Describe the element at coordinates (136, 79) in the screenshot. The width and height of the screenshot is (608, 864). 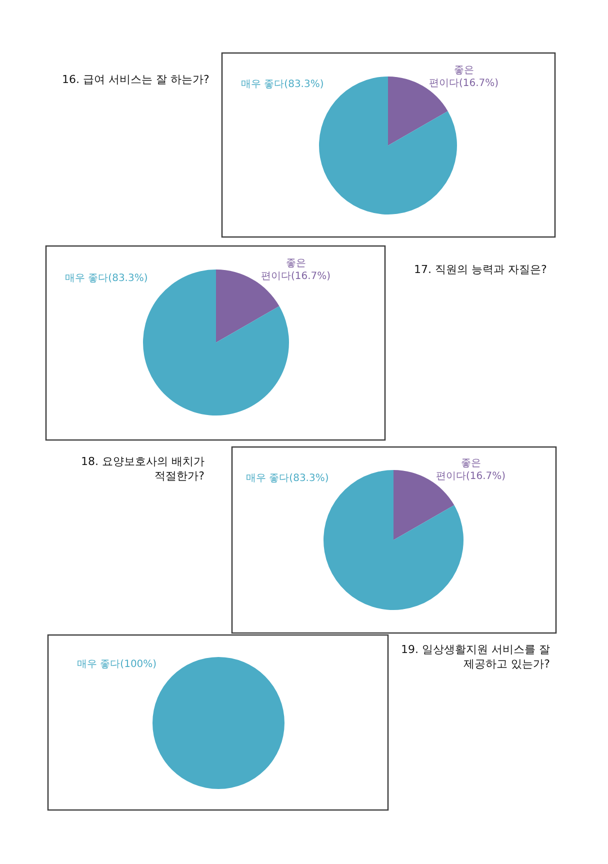
I see `text: 16. 급여 서비스는 잘 하는가?` at that location.